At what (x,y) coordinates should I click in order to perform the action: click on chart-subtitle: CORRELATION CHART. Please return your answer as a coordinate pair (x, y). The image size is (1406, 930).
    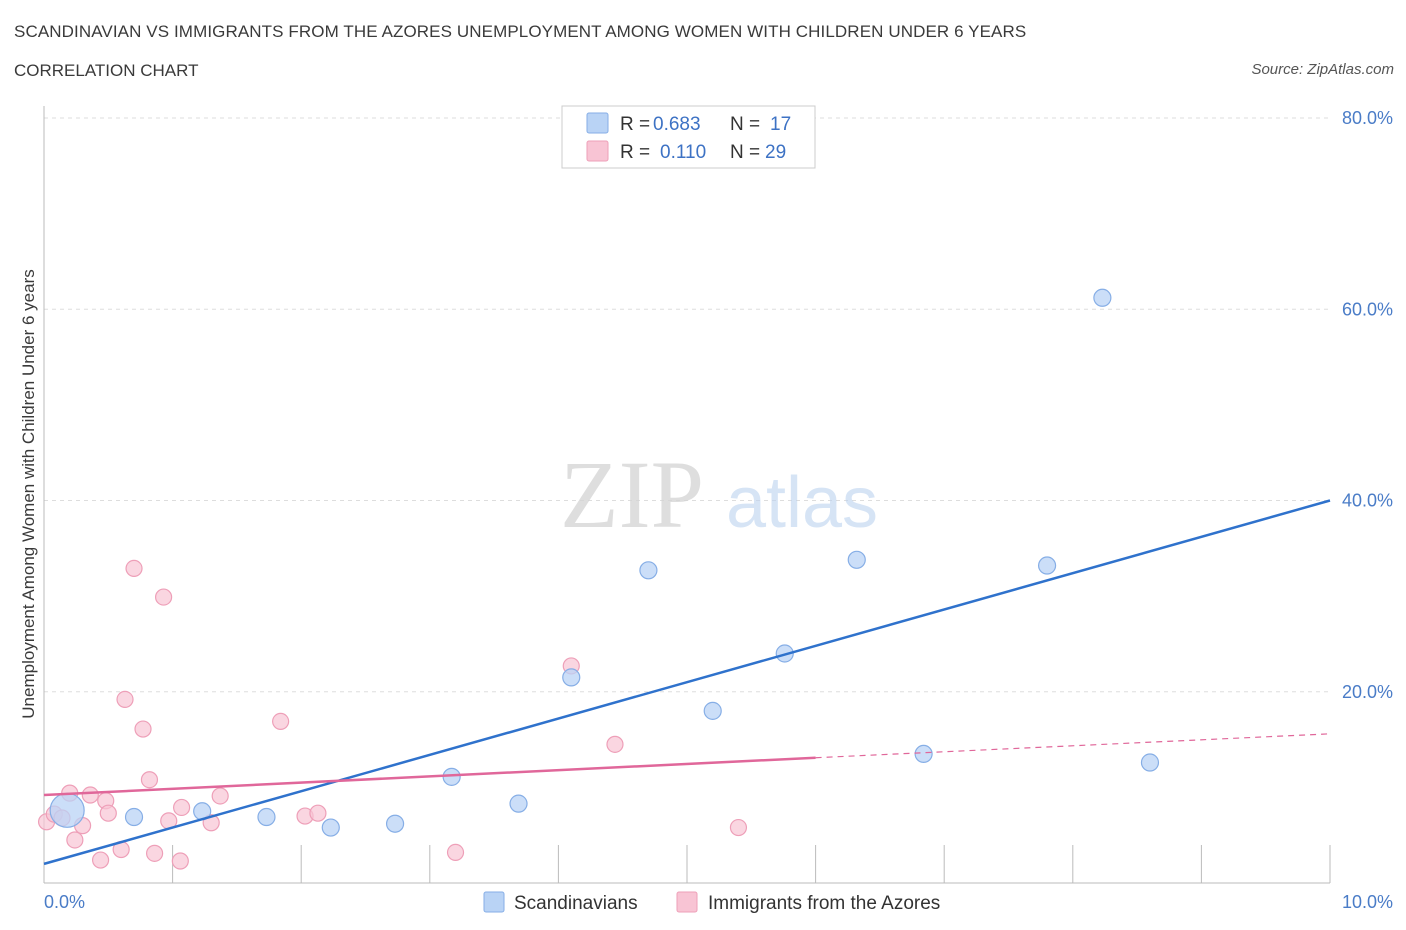
    Looking at the image, I should click on (106, 70).